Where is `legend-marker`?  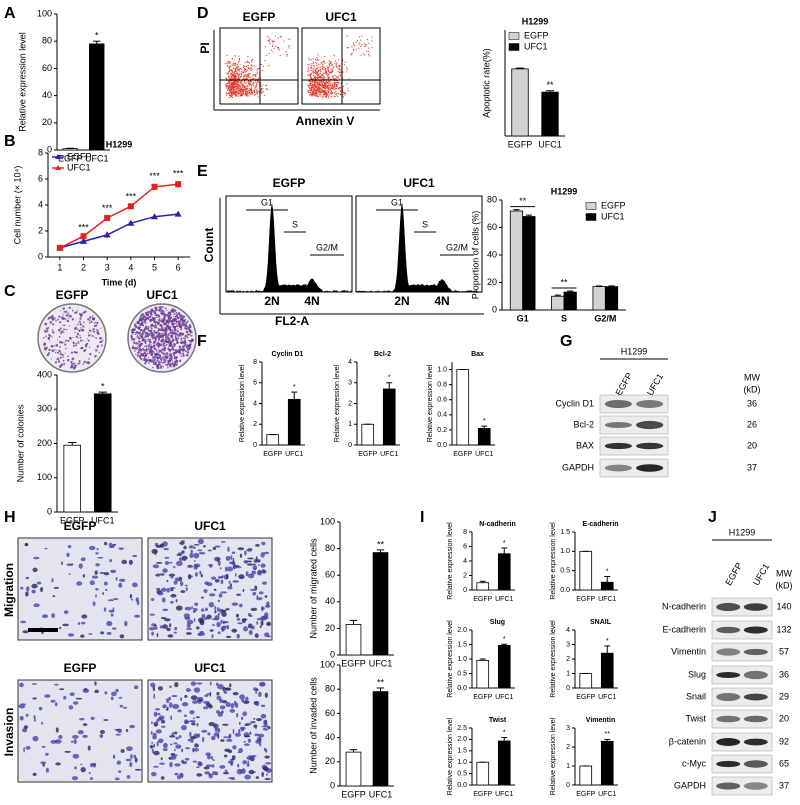
legend-marker is located at coordinates (58, 156).